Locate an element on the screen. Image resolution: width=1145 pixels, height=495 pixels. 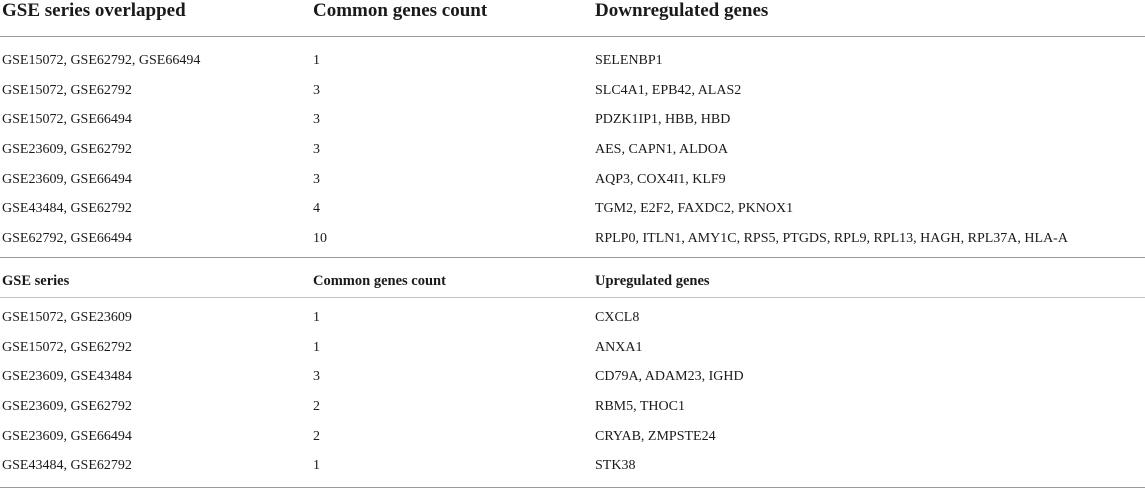
section-divider is located at coordinates (572, 257).